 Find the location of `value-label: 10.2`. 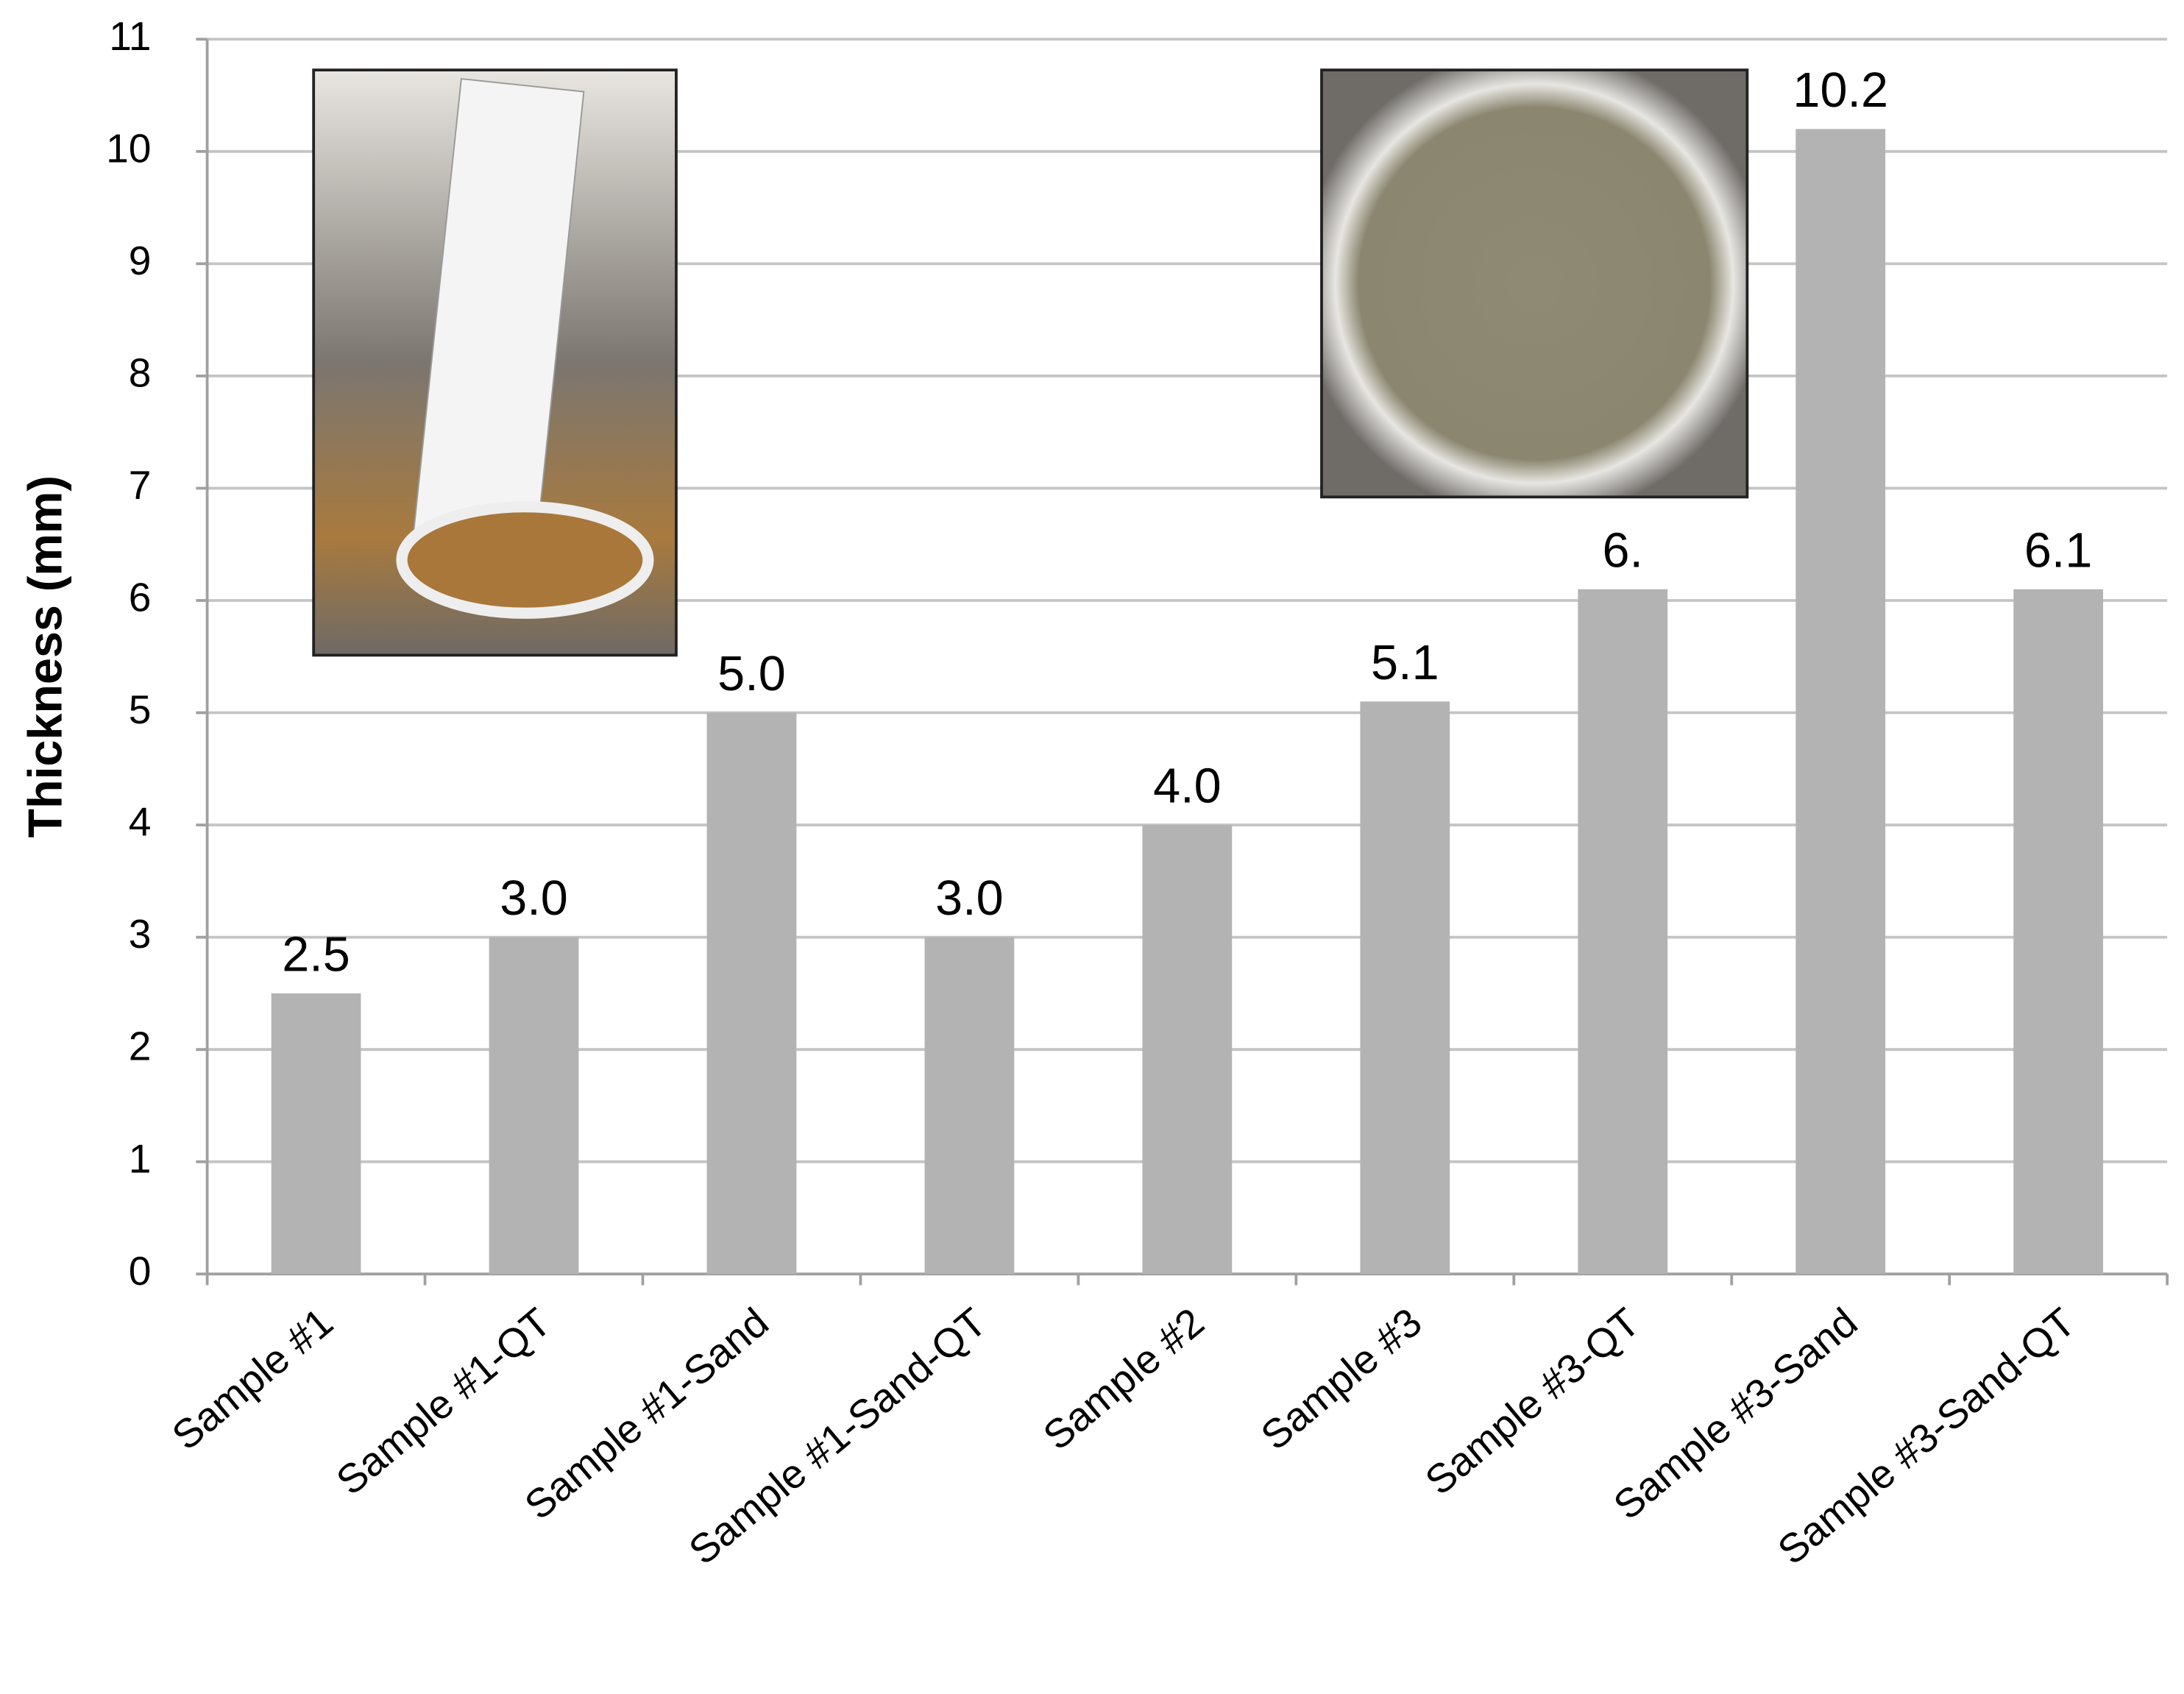

value-label: 10.2 is located at coordinates (1840, 90).